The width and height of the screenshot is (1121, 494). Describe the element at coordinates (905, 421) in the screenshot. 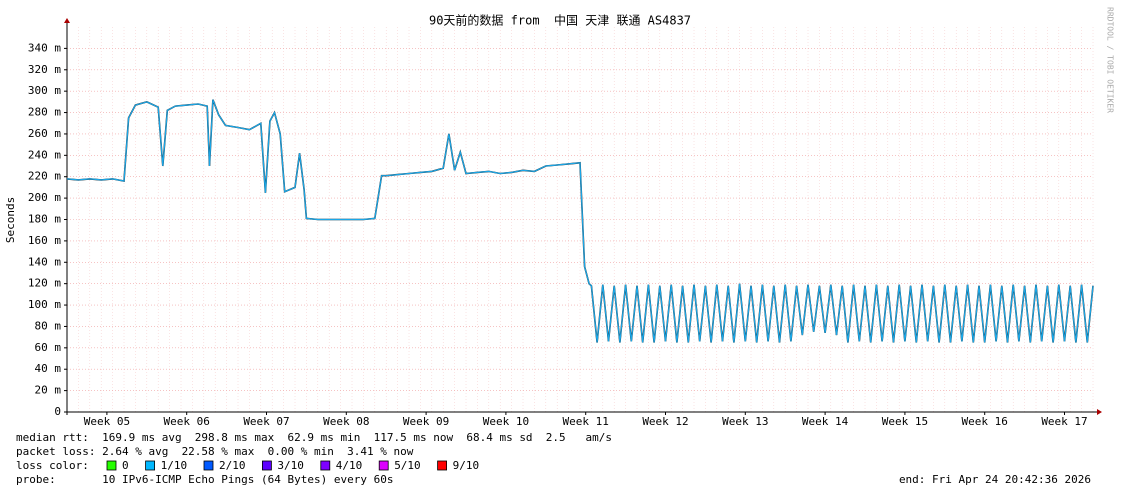

I see `x-tick-label: Week 15` at that location.